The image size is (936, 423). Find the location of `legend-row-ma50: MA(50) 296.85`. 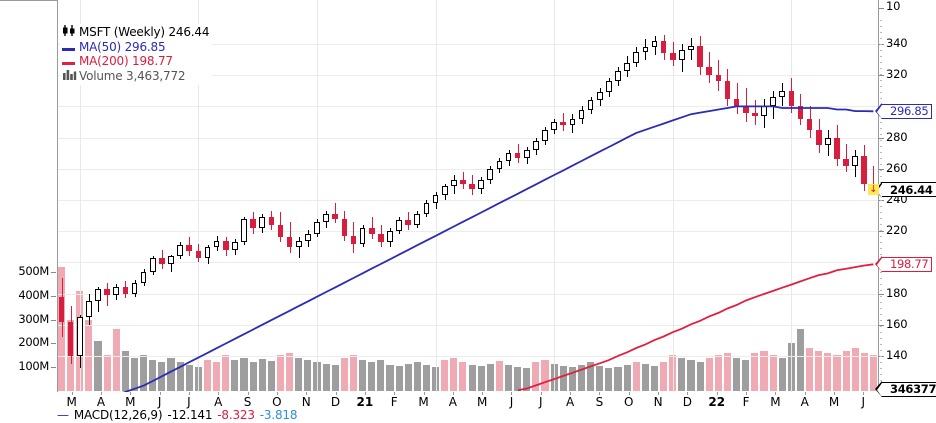

legend-row-ma50: MA(50) 296.85 is located at coordinates (135, 47).